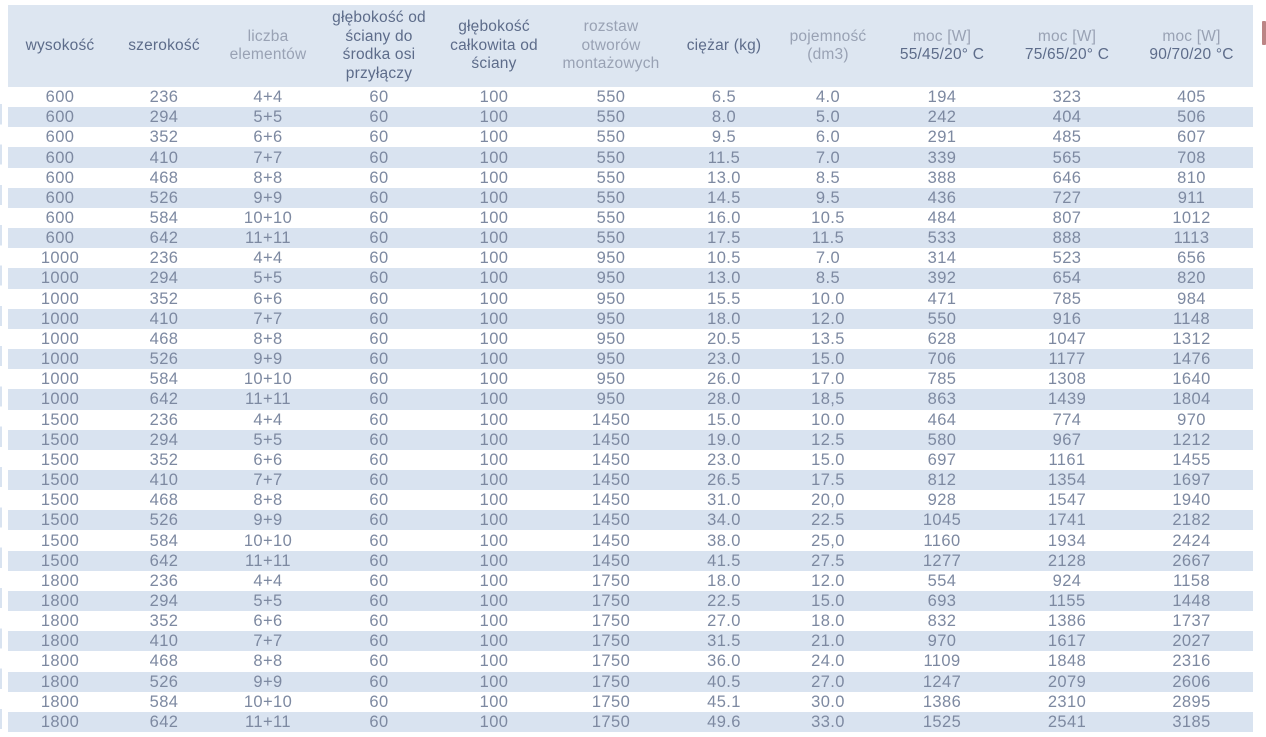 The image size is (1266, 737). What do you see at coordinates (828, 298) in the screenshot?
I see `table-cell: 10.0` at bounding box center [828, 298].